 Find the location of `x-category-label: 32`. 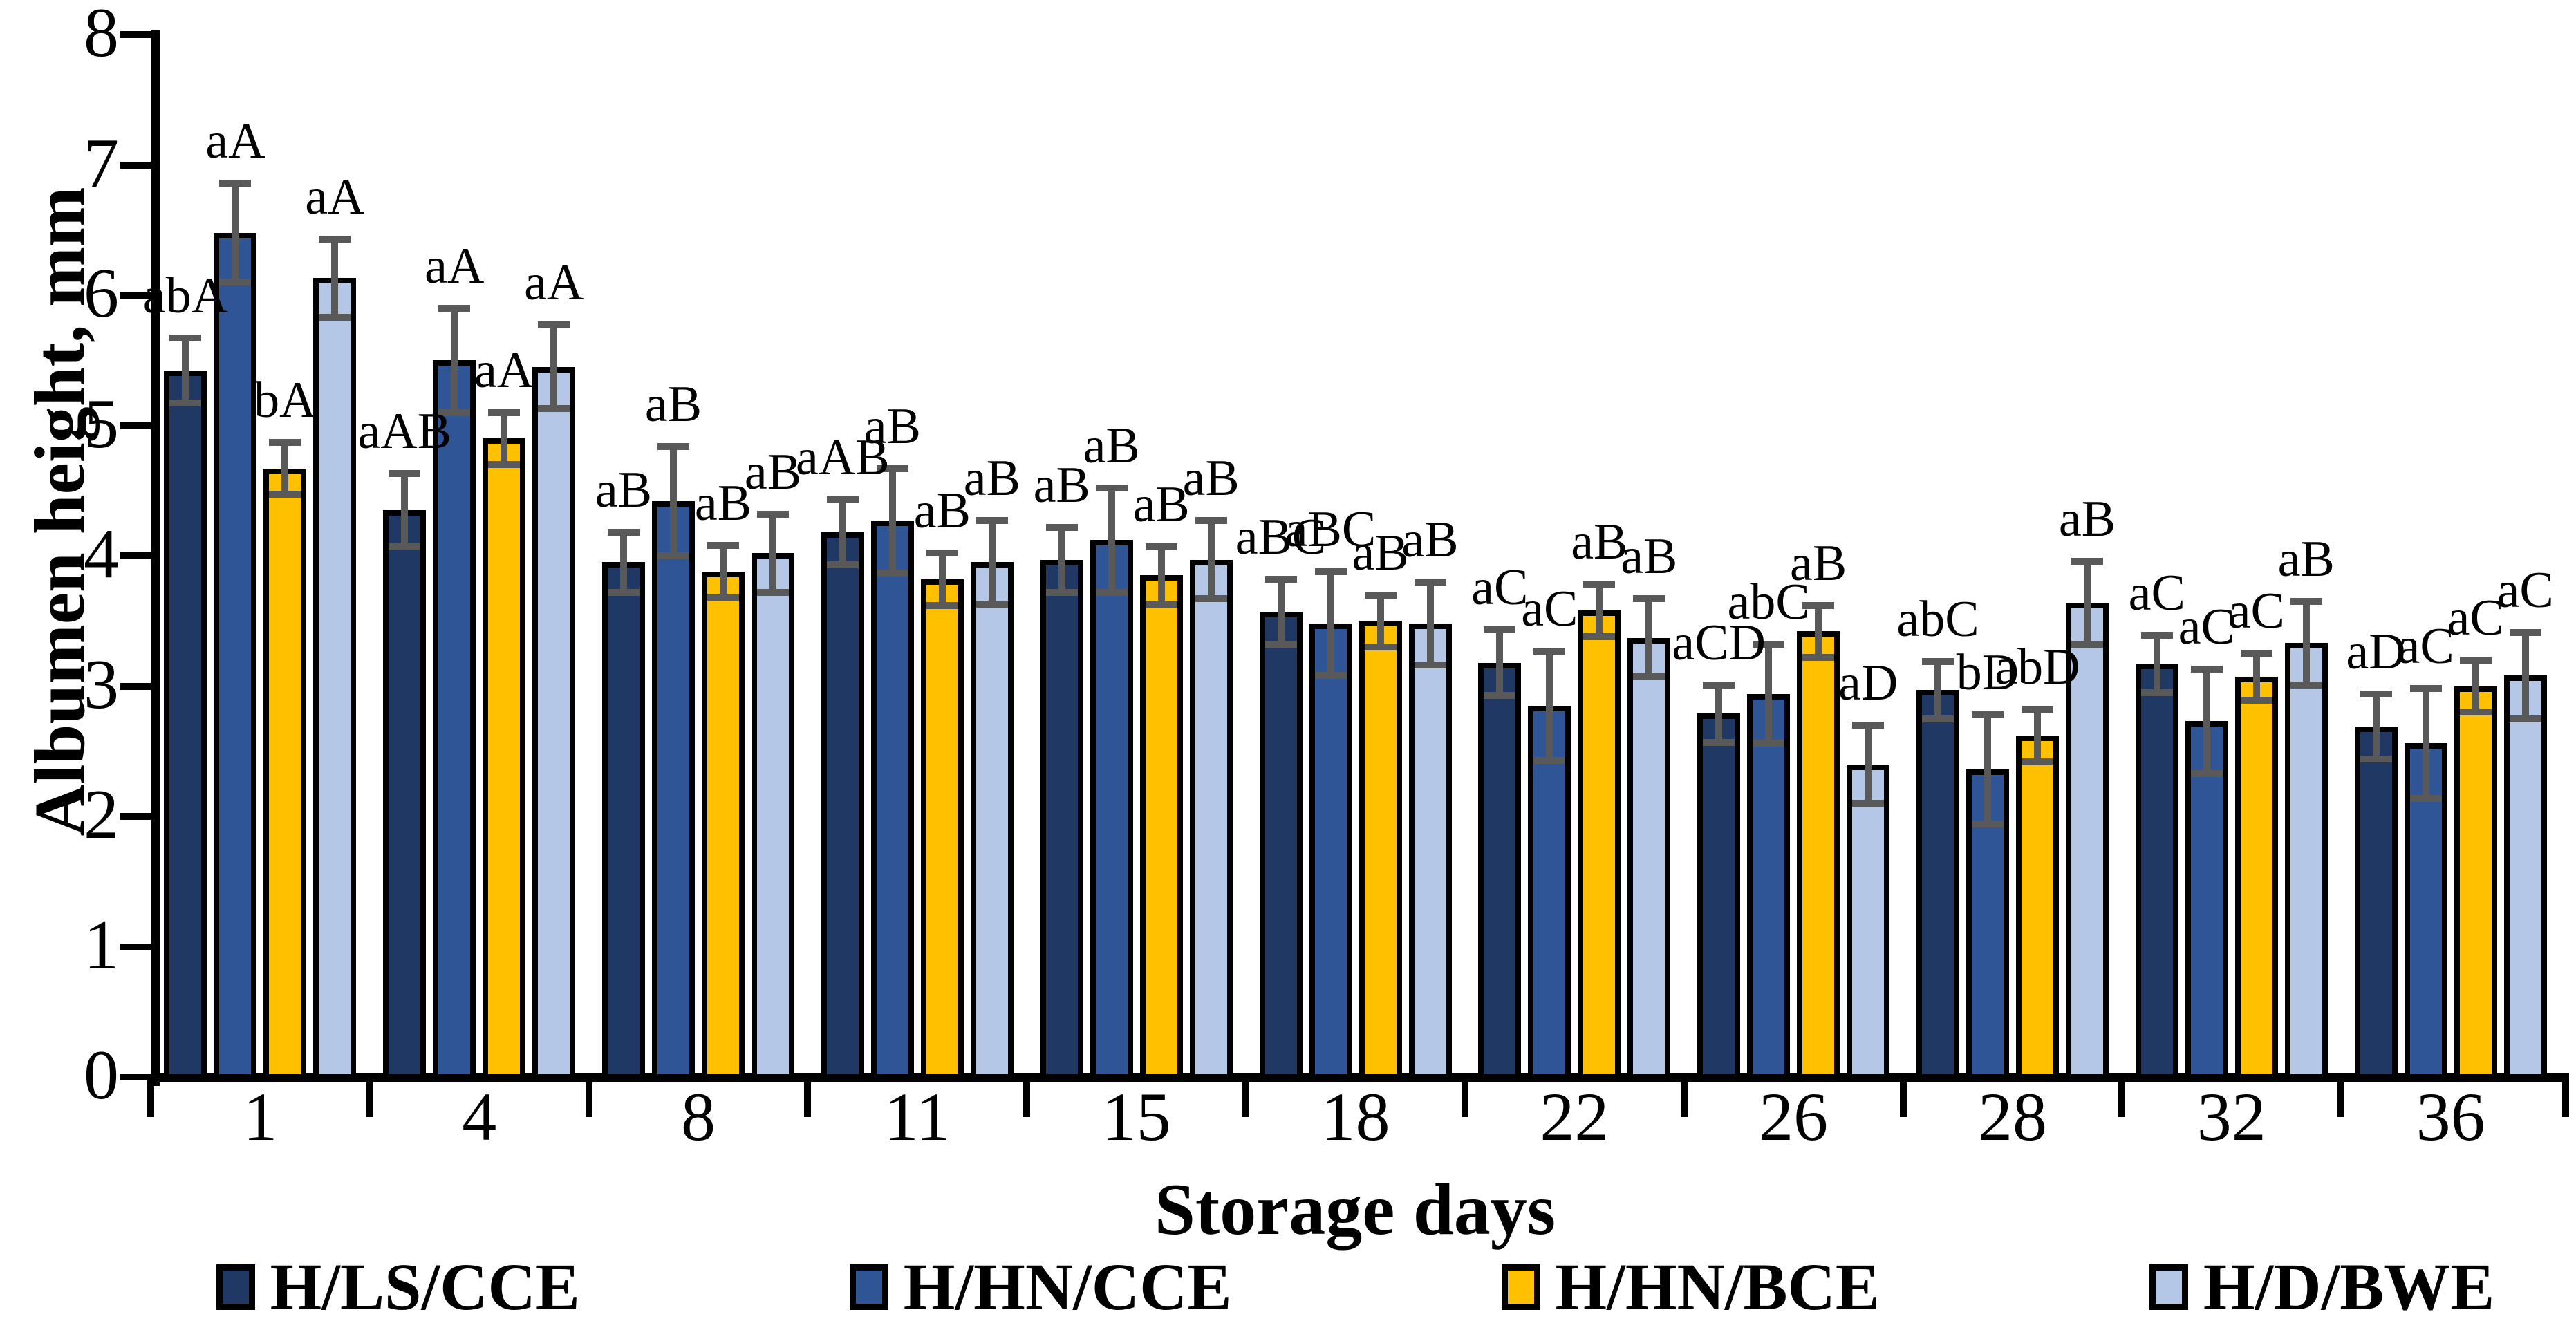

x-category-label: 32 is located at coordinates (2231, 1116).